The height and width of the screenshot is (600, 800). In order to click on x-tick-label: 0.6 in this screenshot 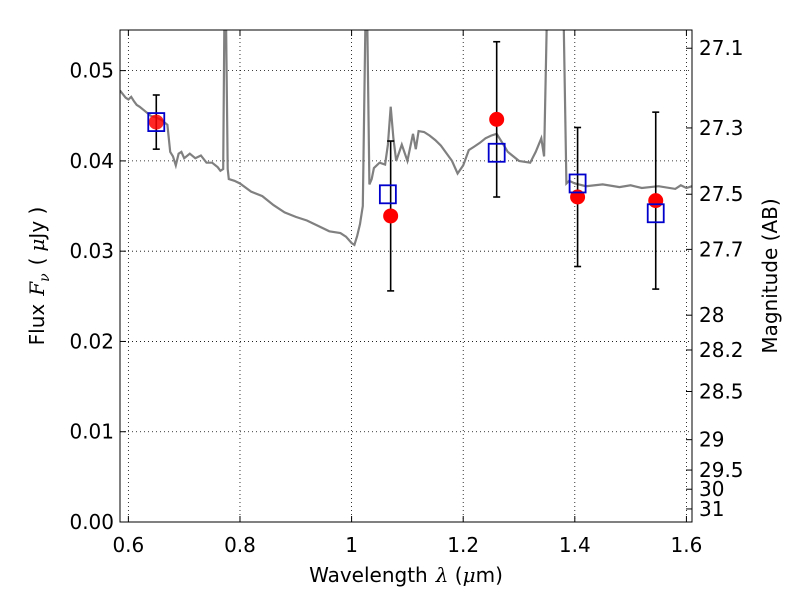, I will do `click(128, 545)`.